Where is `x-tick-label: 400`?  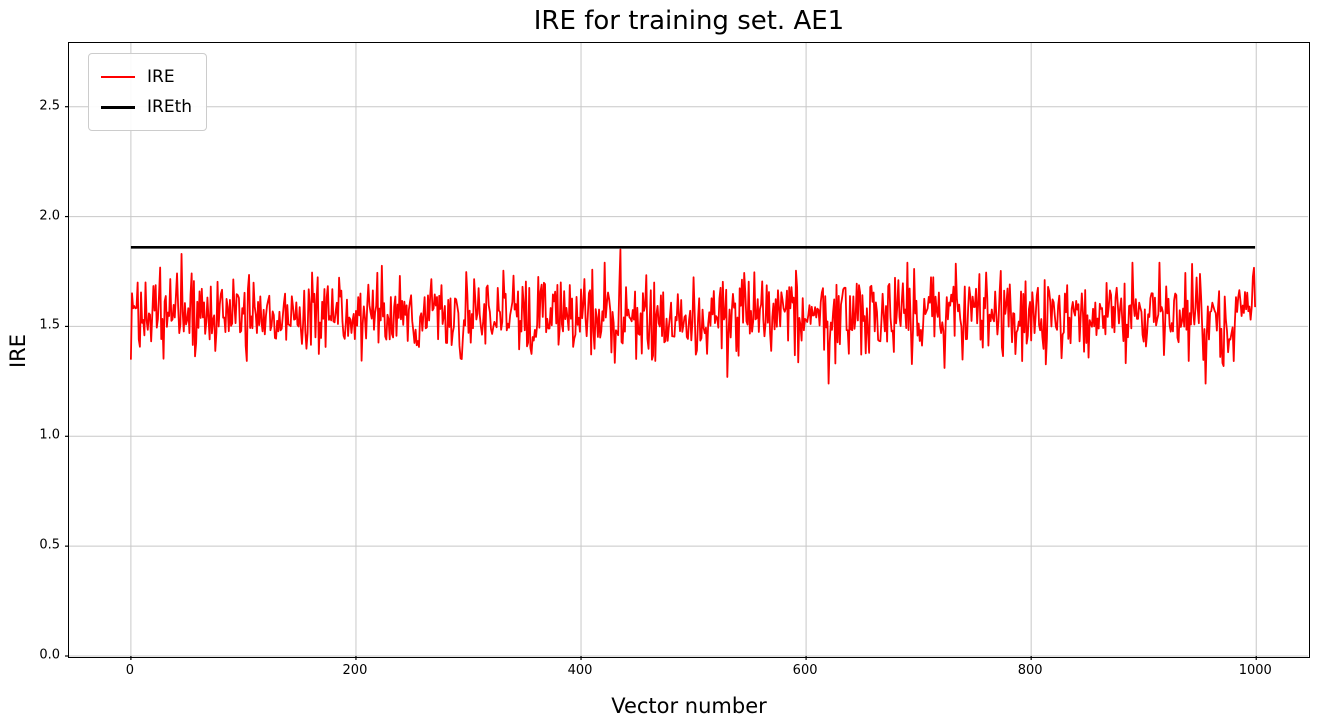
x-tick-label: 400 is located at coordinates (580, 670).